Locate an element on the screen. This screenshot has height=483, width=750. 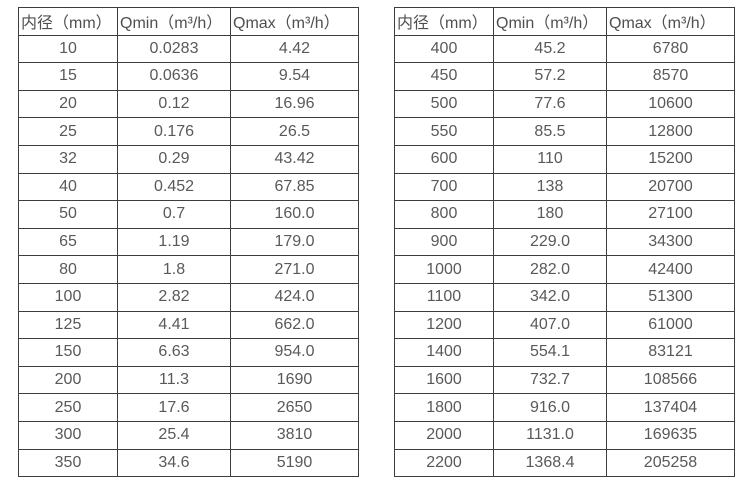
table-cell: 25 is located at coordinates (68, 131).